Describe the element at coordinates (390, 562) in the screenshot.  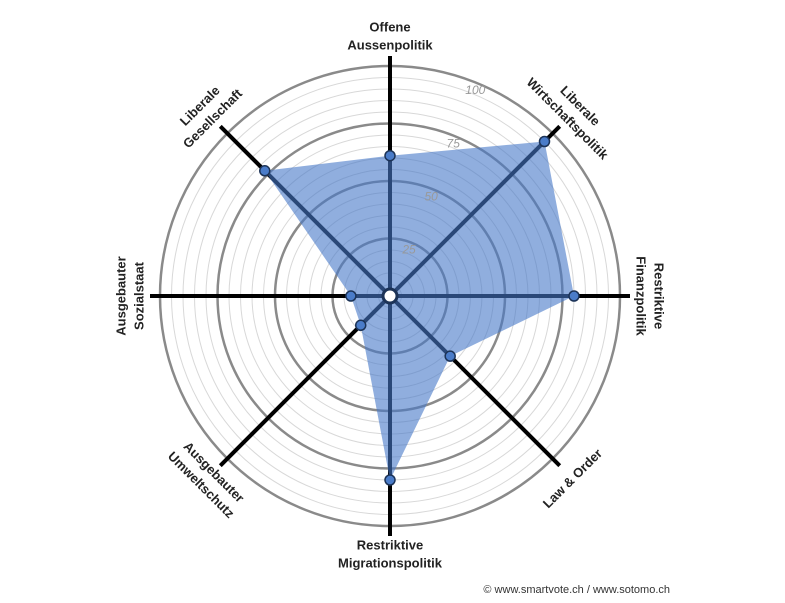
I see `category-label-line: Migrationspolitik` at that location.